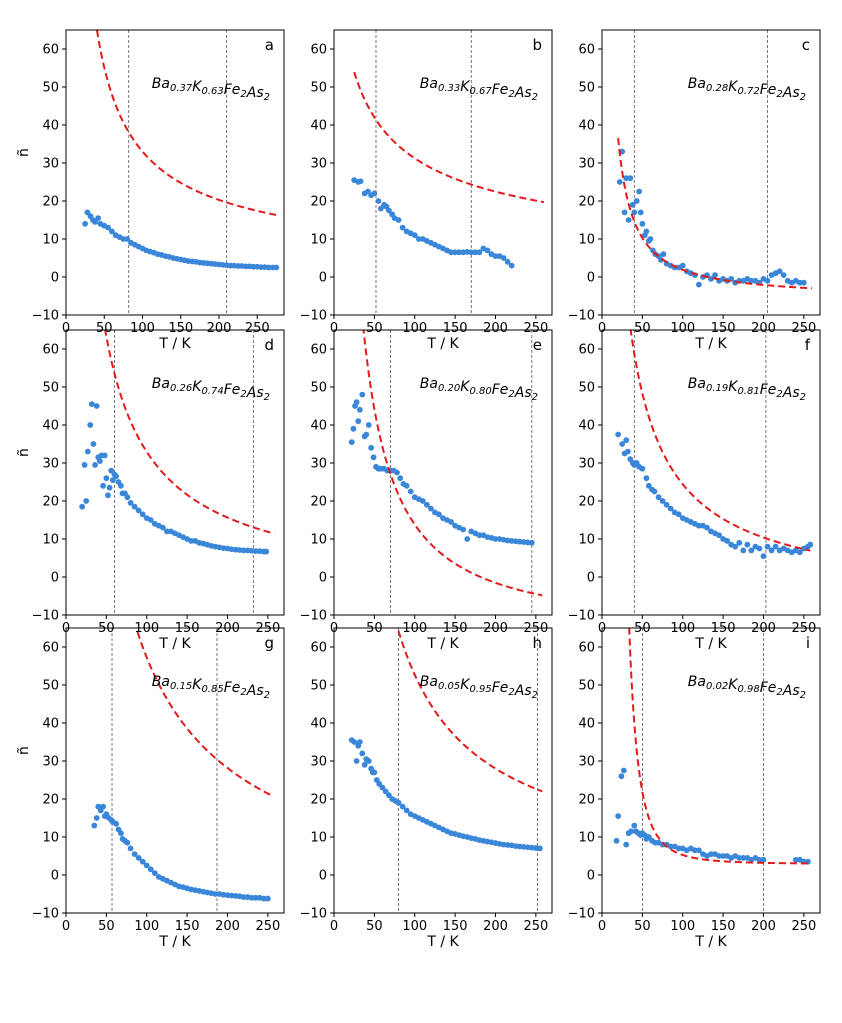 The image size is (842, 1023). Describe the element at coordinates (433, 223) in the screenshot. I see `points-b` at that location.